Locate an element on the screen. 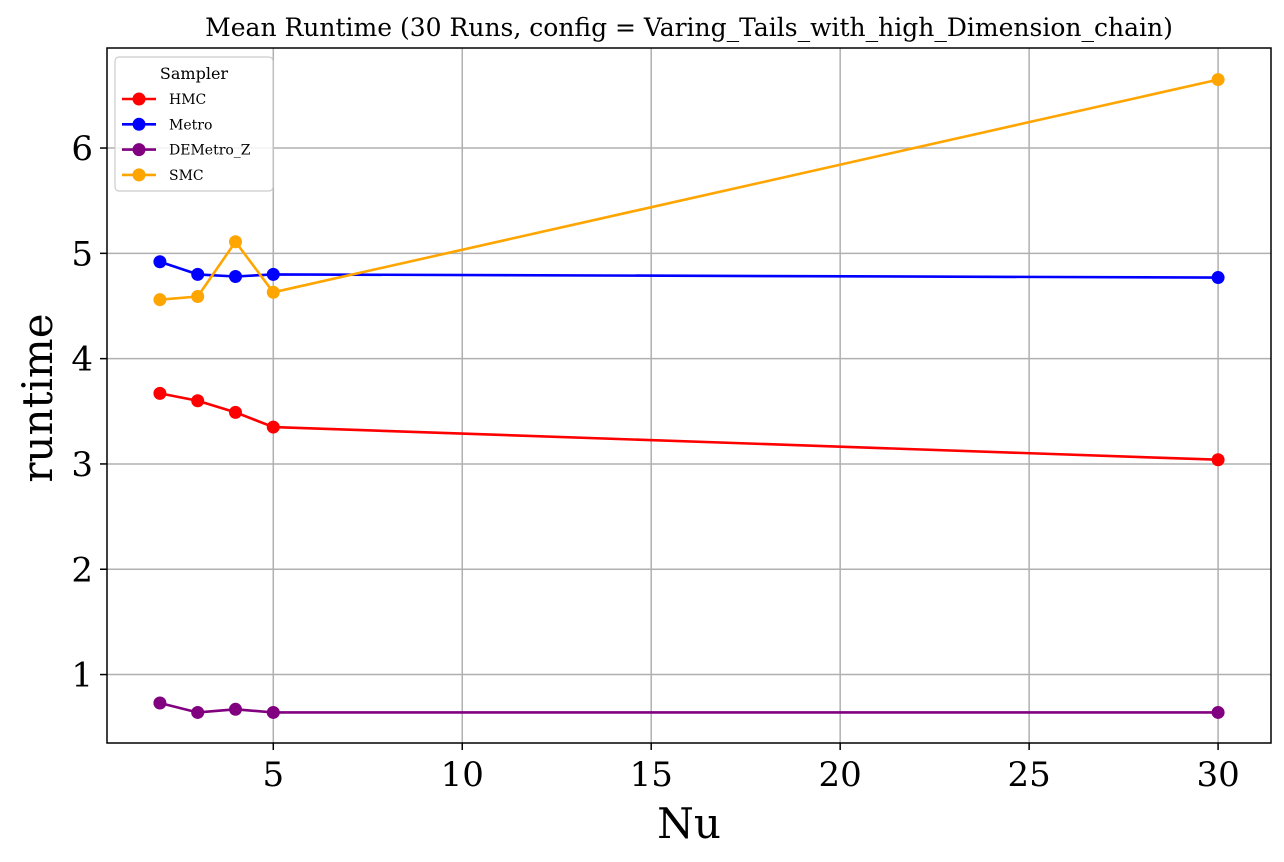 The image size is (1284, 862). x-axis-ticks: 5 10 15 20 25 30 is located at coordinates (751, 769).